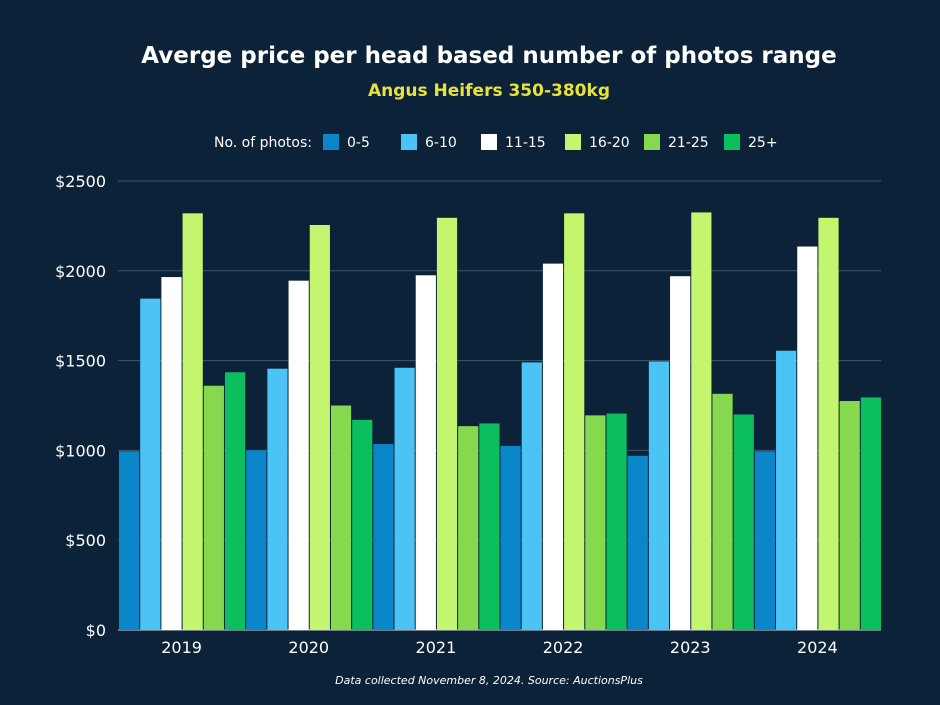 The width and height of the screenshot is (940, 705). Describe the element at coordinates (817, 647) in the screenshot. I see `x-tick-label: 2024` at that location.